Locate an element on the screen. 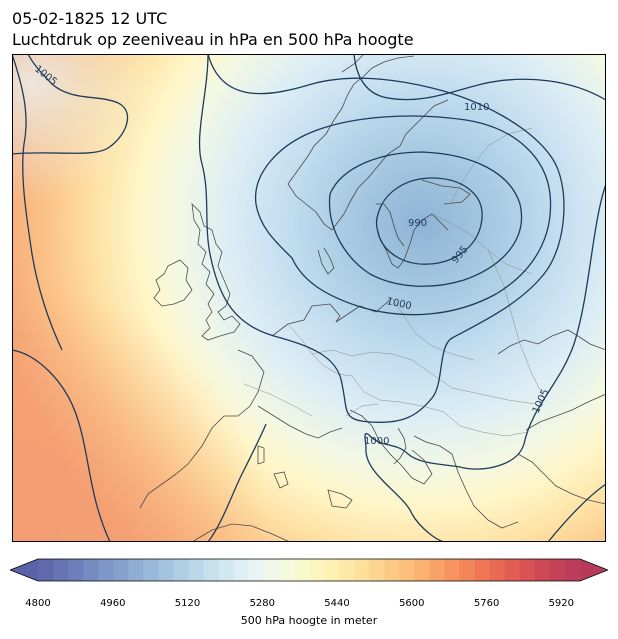 Image resolution: width=618 pixels, height=639 pixels. colorbar-tick-label: 5600 is located at coordinates (412, 603).